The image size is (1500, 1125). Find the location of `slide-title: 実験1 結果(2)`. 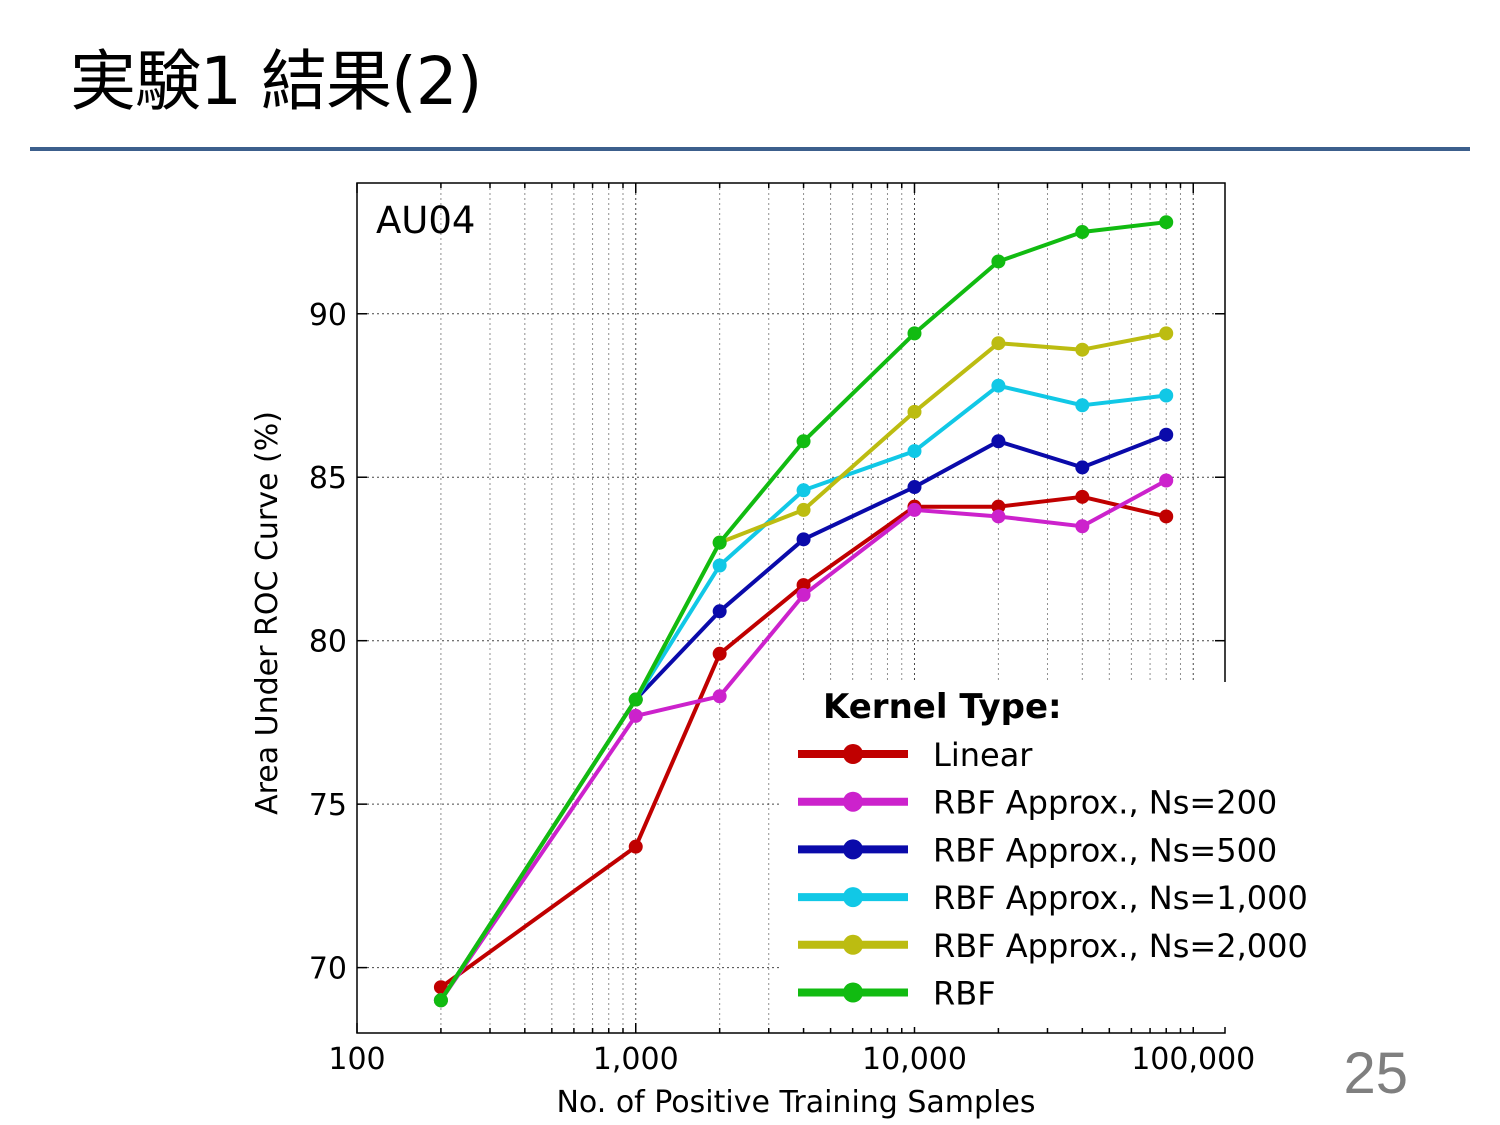

slide-title: 実験1 結果(2) is located at coordinates (276, 81).